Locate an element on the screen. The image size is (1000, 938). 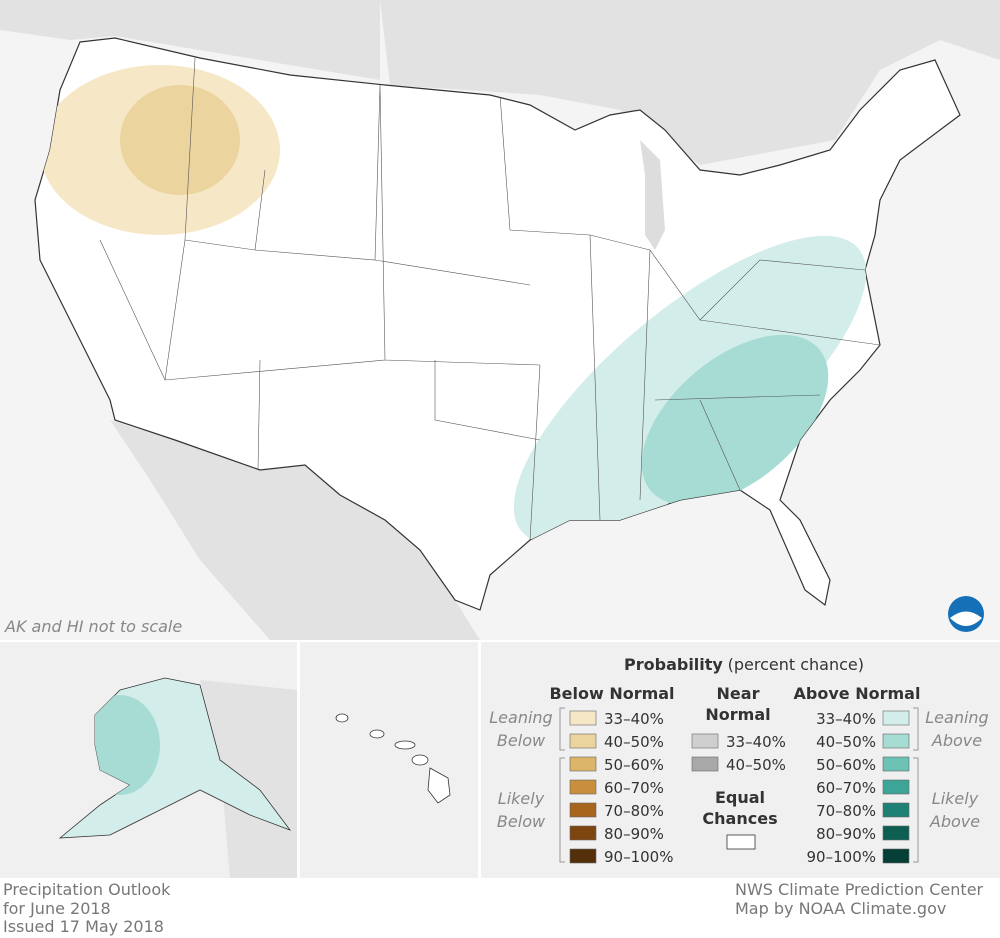
big-island is located at coordinates (439, 785).